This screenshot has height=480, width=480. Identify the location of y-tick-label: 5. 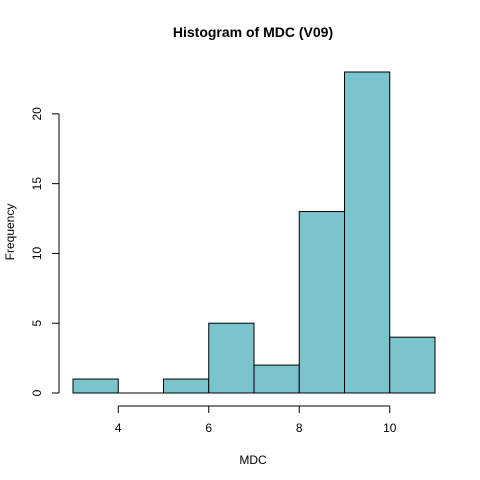
(37, 323).